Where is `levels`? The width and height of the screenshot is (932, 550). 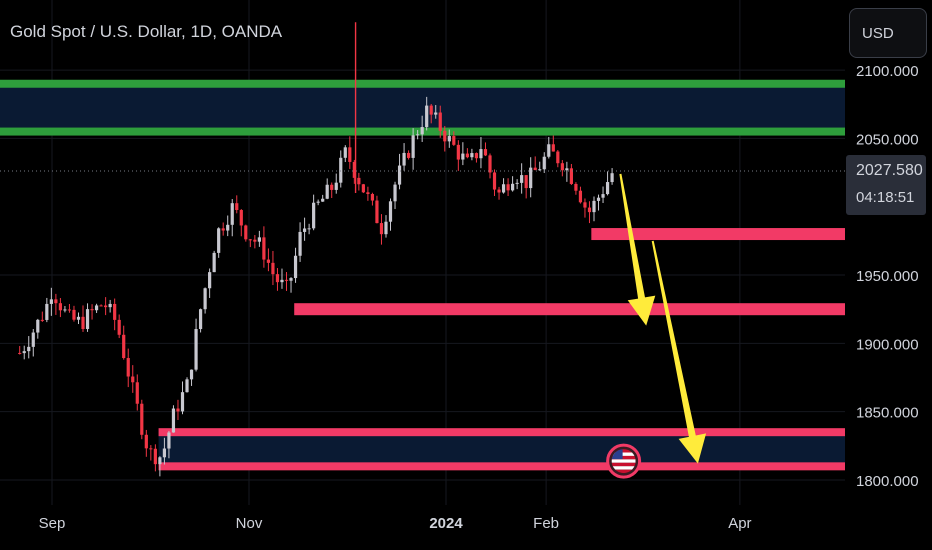
levels is located at coordinates (569, 272).